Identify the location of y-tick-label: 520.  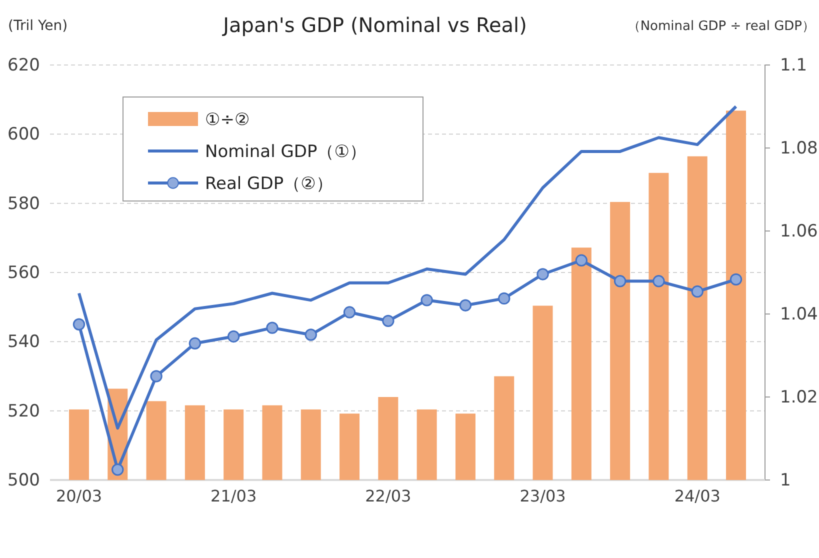
(24, 411).